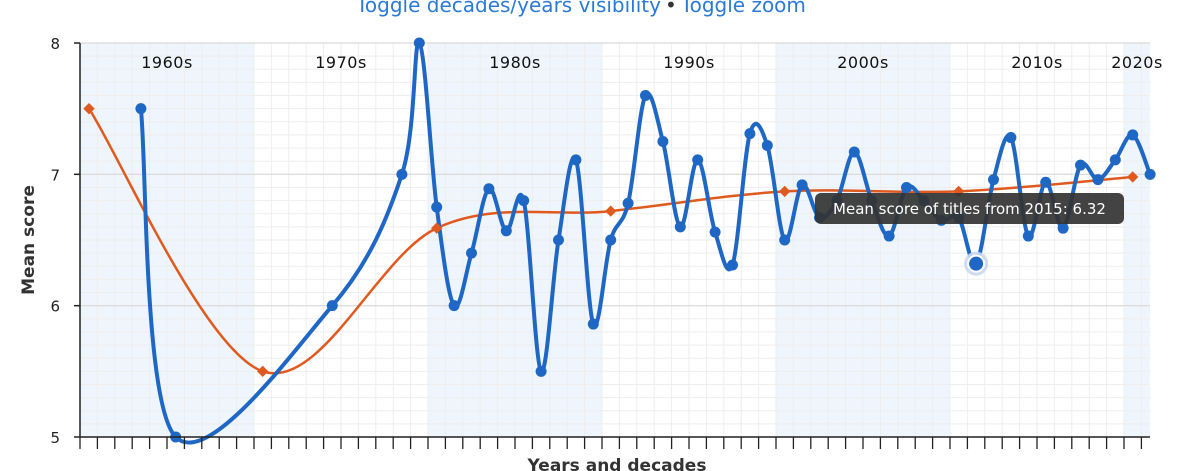  What do you see at coordinates (167, 62) in the screenshot?
I see `decade-label: 1960s` at bounding box center [167, 62].